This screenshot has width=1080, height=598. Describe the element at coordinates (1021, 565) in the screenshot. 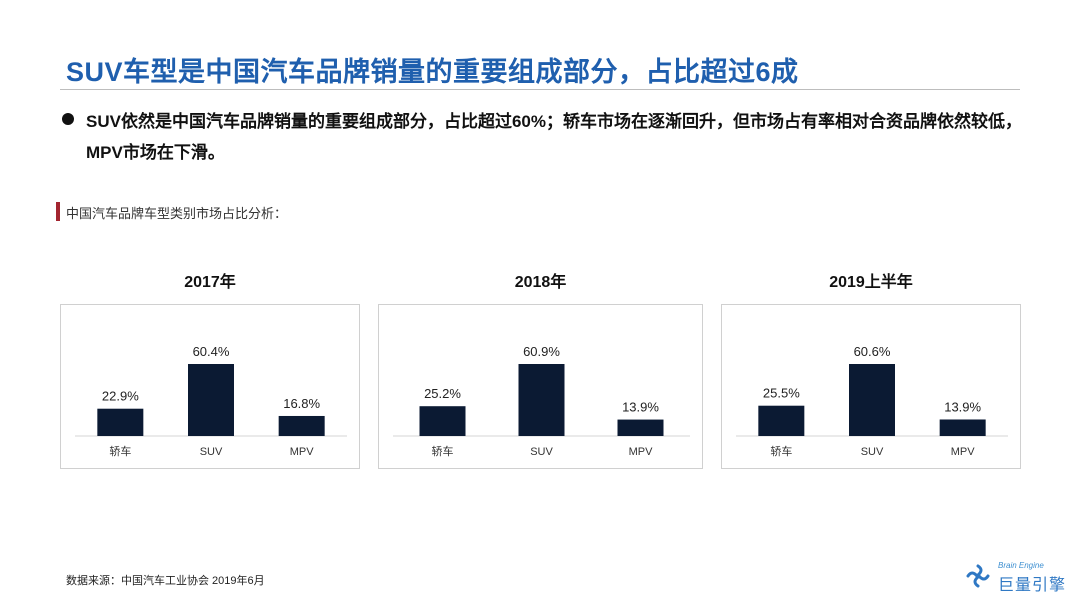

I see `logo-text-en: Brain Engine` at that location.